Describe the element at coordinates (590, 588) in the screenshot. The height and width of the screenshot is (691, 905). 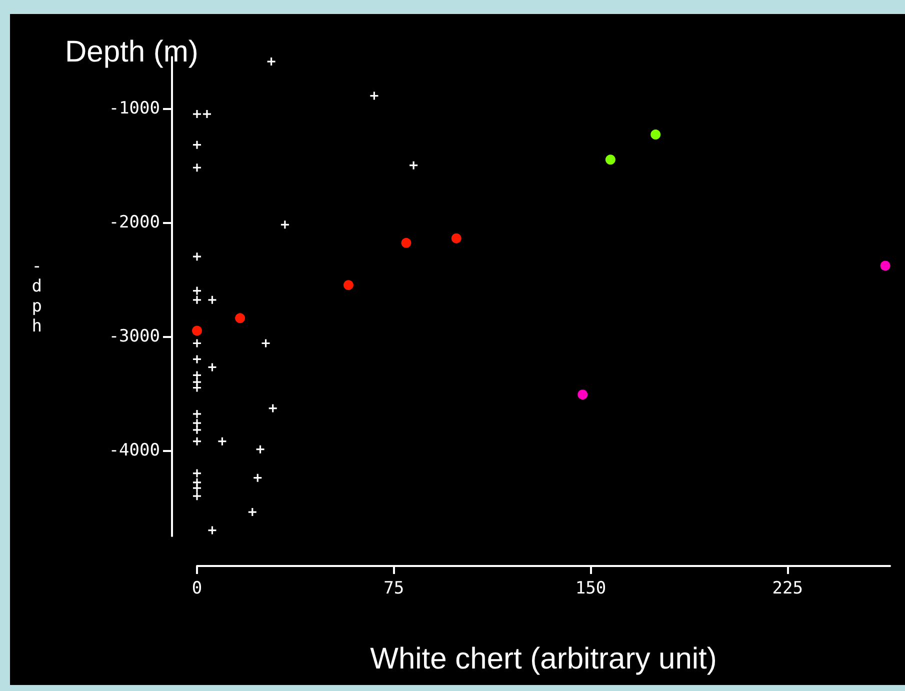
I see `x-tick-label: 150` at that location.